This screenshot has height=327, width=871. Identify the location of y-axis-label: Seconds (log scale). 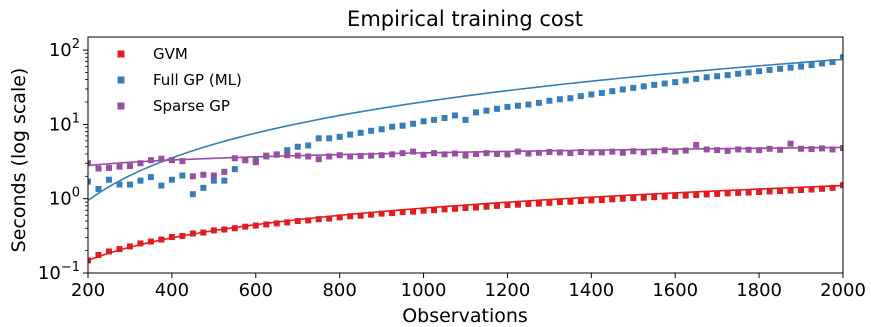
(19, 160).